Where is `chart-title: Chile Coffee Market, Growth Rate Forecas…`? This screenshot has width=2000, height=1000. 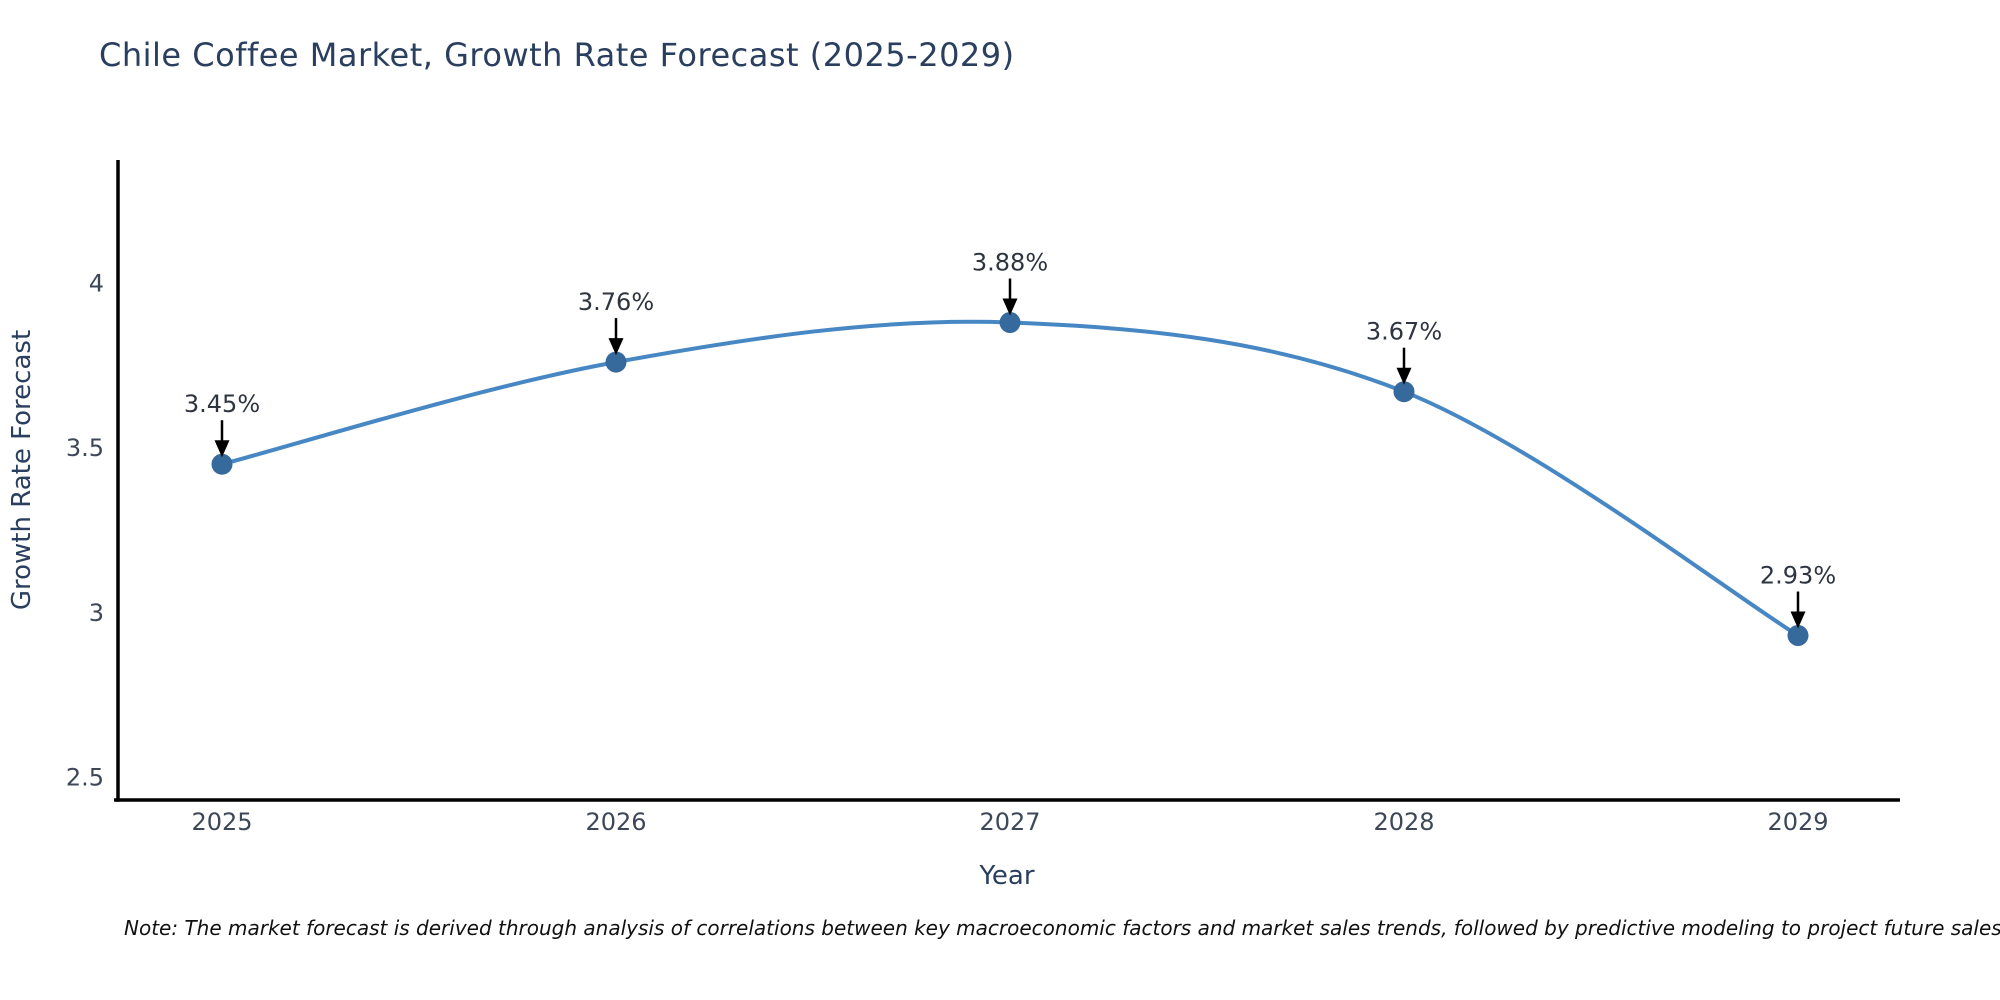
chart-title: Chile Coffee Market, Growth Rate Forecas… is located at coordinates (557, 55).